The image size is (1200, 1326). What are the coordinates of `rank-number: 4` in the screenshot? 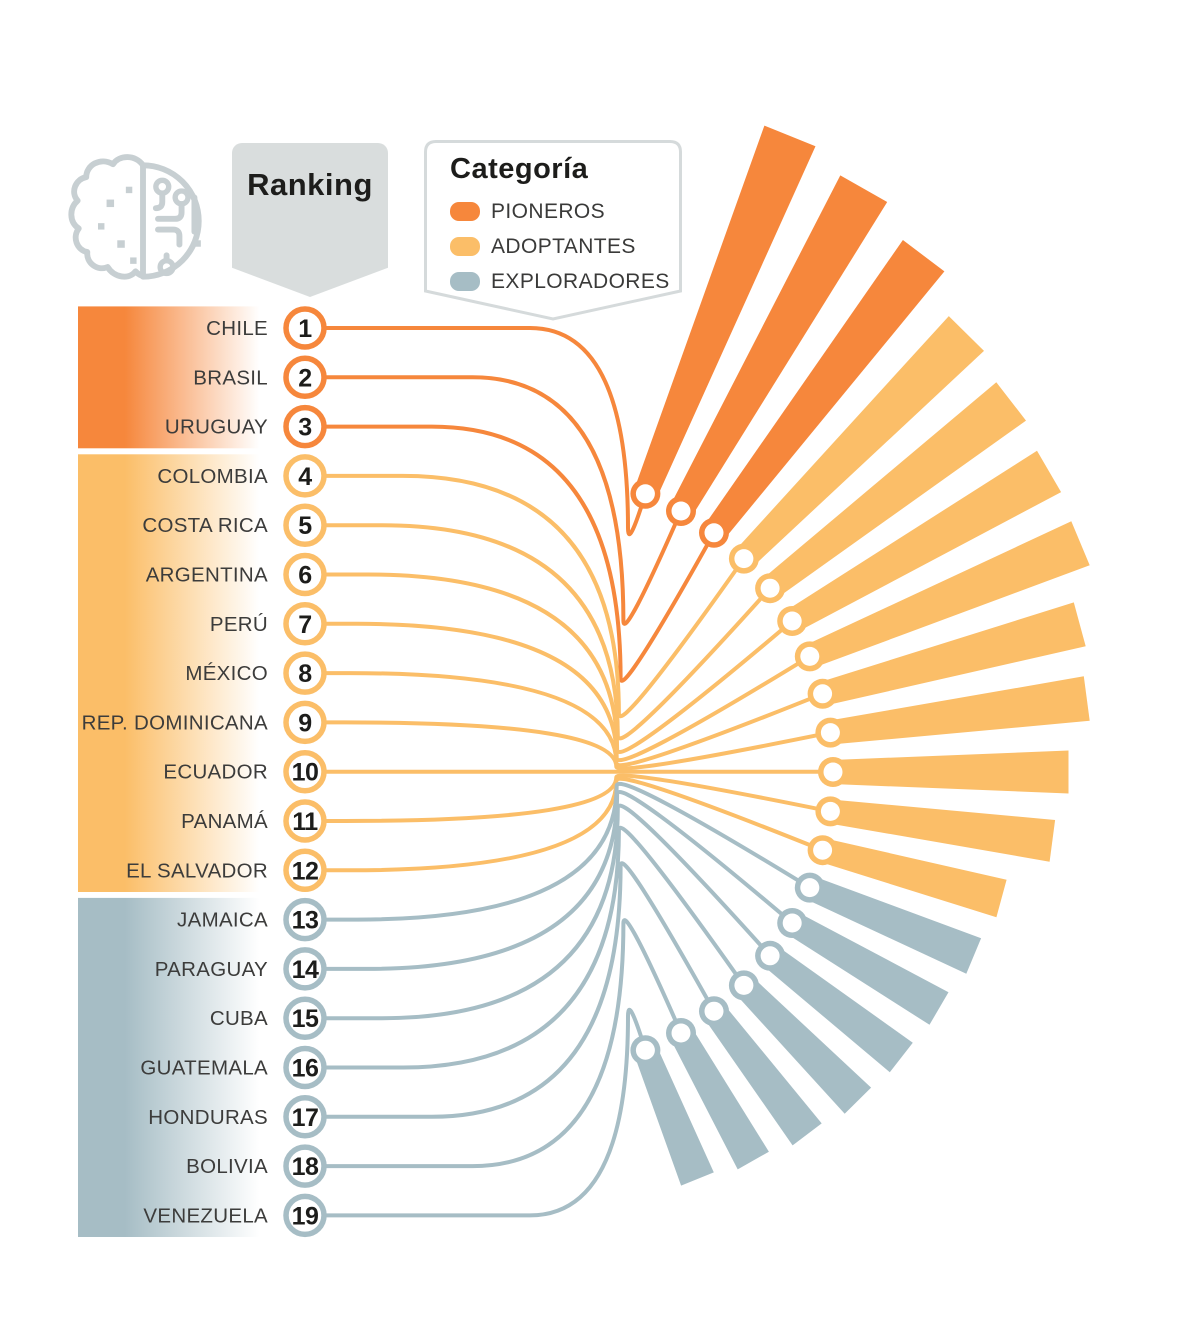 It's located at (305, 477).